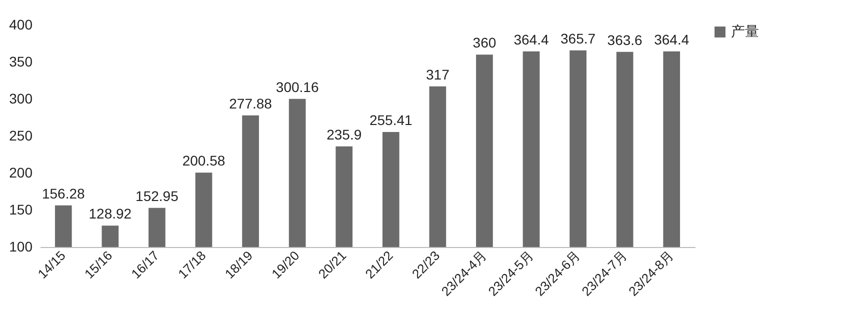  Describe the element at coordinates (21, 172) in the screenshot. I see `y-tick-label: 200` at that location.